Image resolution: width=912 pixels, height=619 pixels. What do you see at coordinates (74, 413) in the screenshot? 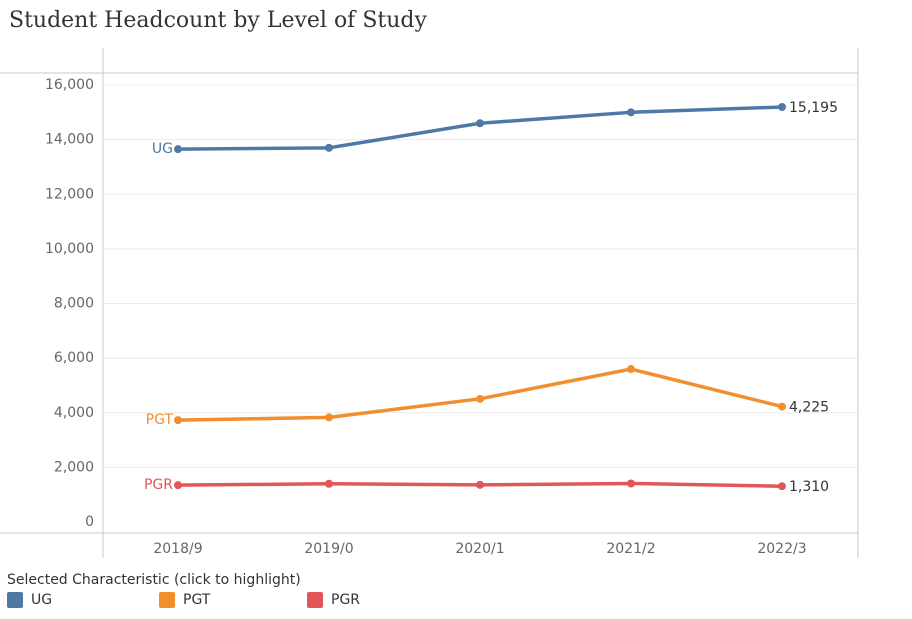
I see `y-tick-label: 4,000` at bounding box center [74, 413].